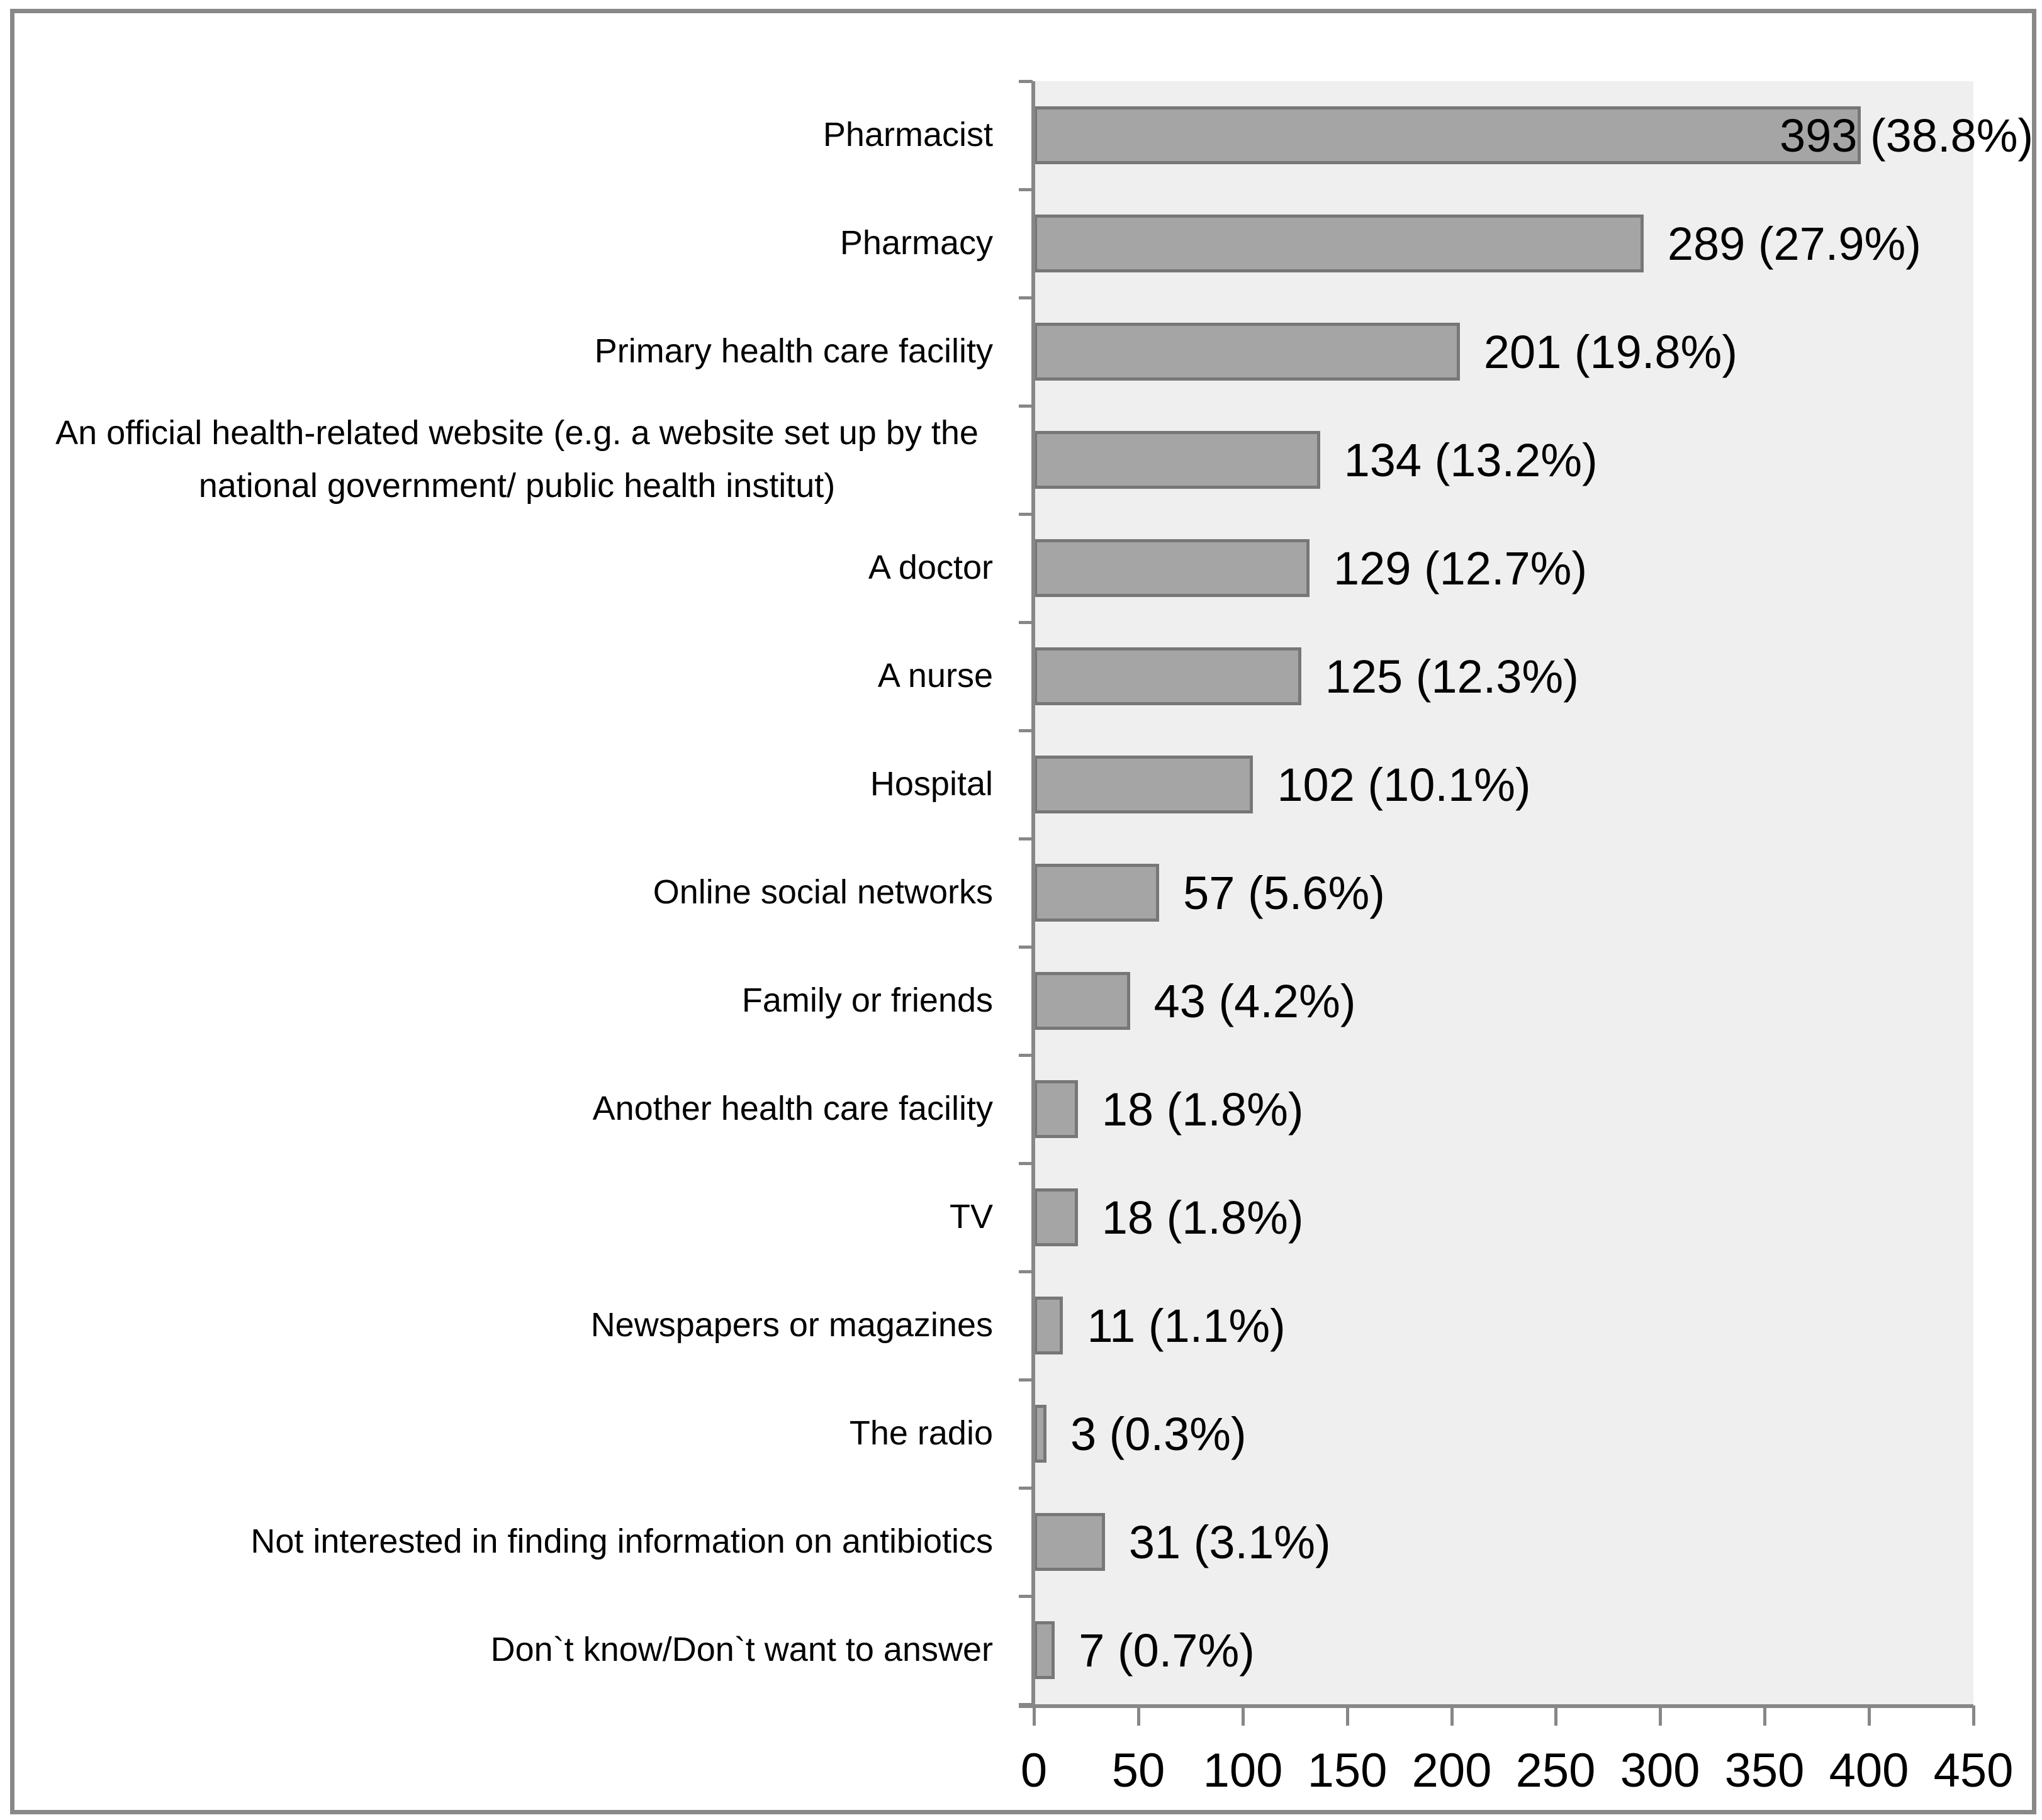 This screenshot has height=1820, width=2042. I want to click on x-tick-label: 400, so click(1869, 1770).